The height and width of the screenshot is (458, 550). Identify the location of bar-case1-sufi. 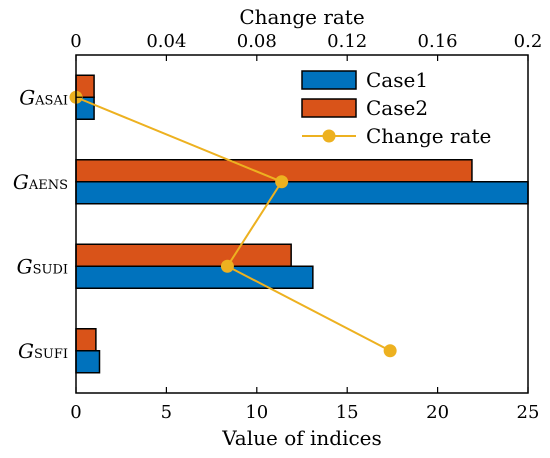
(88, 362).